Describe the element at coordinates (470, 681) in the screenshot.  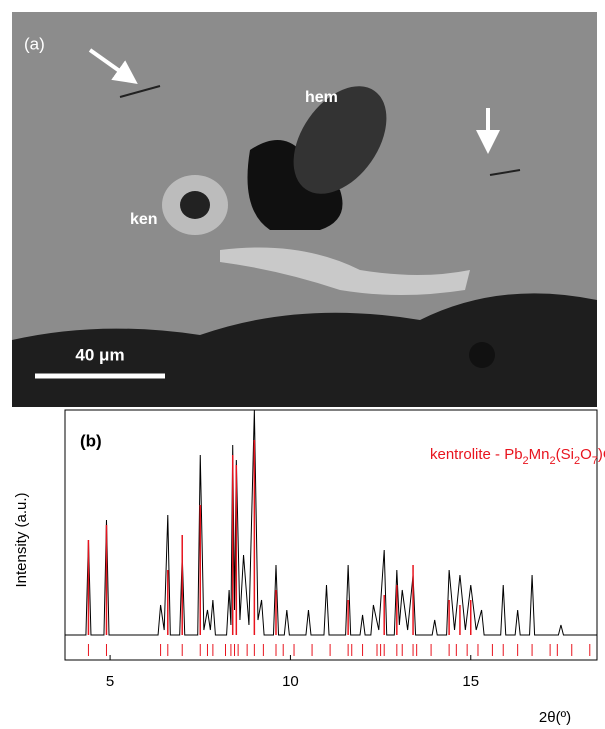
I see `x-tick-label: 15` at that location.